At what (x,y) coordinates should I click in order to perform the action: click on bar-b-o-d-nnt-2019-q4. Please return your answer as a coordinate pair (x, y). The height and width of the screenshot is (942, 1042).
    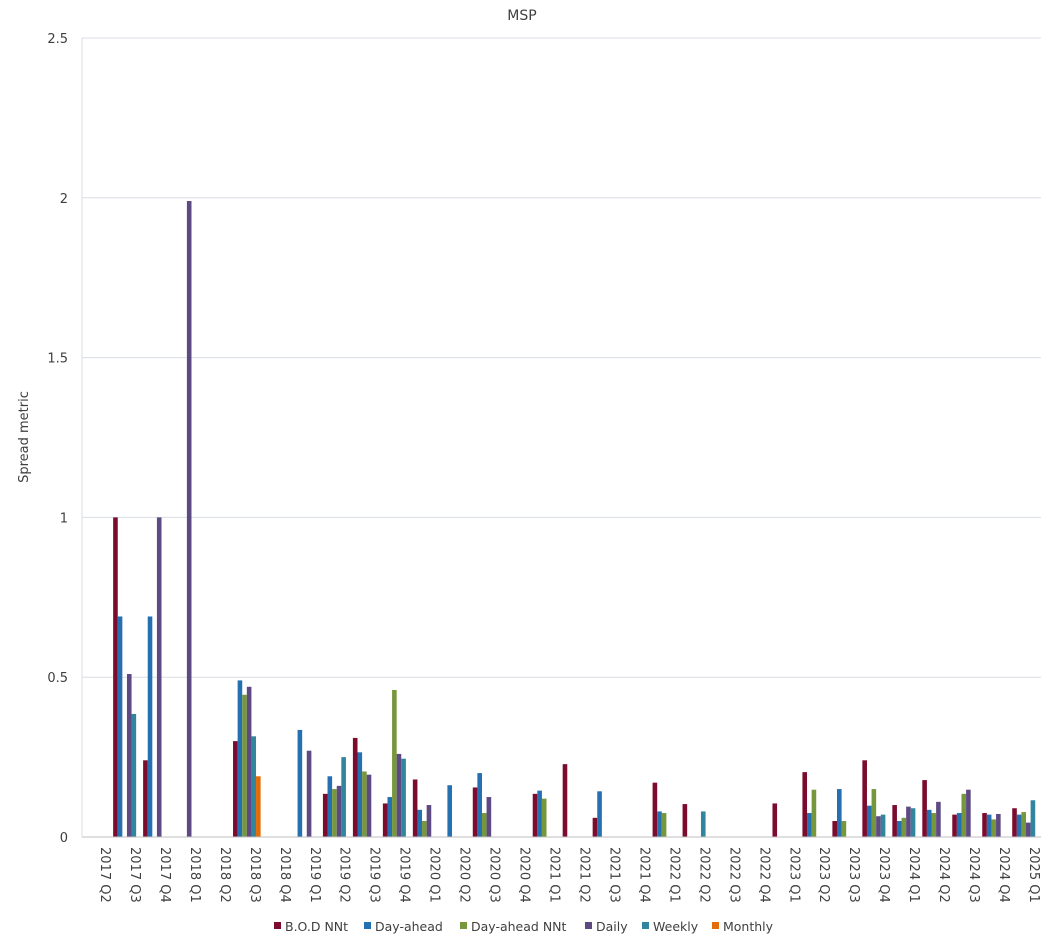
    Looking at the image, I should click on (385, 820).